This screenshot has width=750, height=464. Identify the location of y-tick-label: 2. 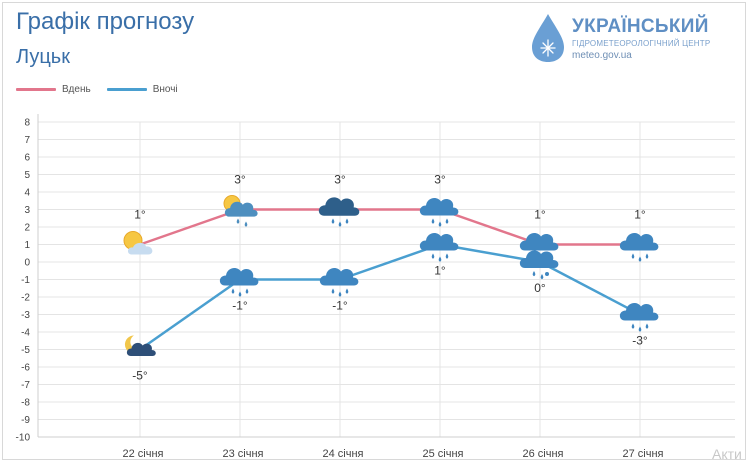
(27, 228).